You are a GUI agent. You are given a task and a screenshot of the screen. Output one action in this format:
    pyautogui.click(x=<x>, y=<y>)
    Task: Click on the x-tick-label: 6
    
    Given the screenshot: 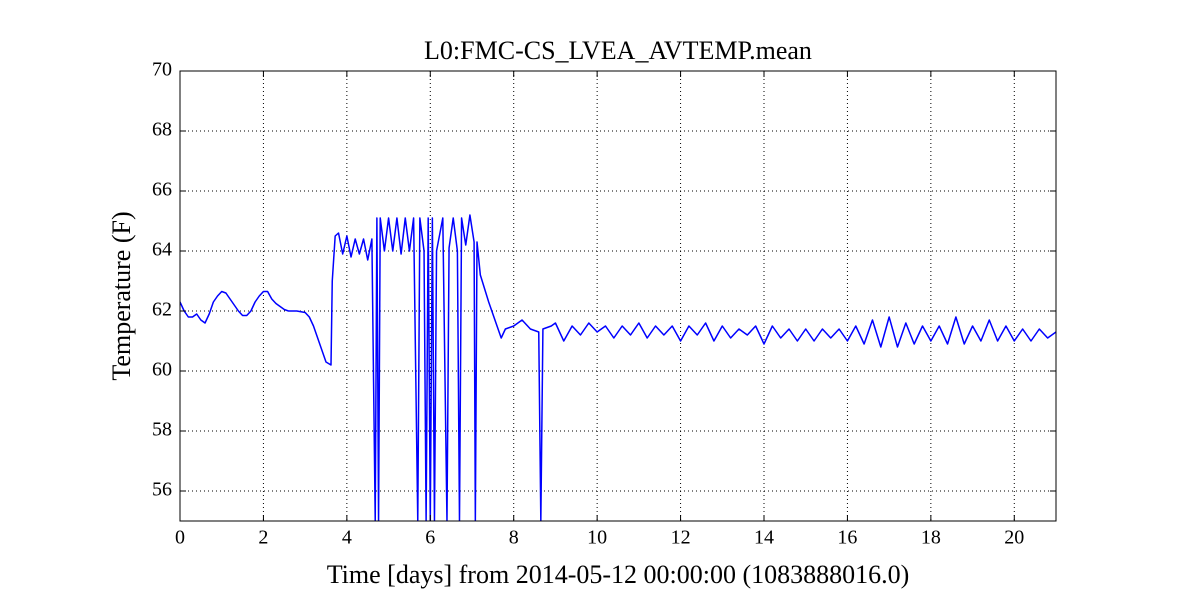 What is the action you would take?
    pyautogui.click(x=430, y=538)
    